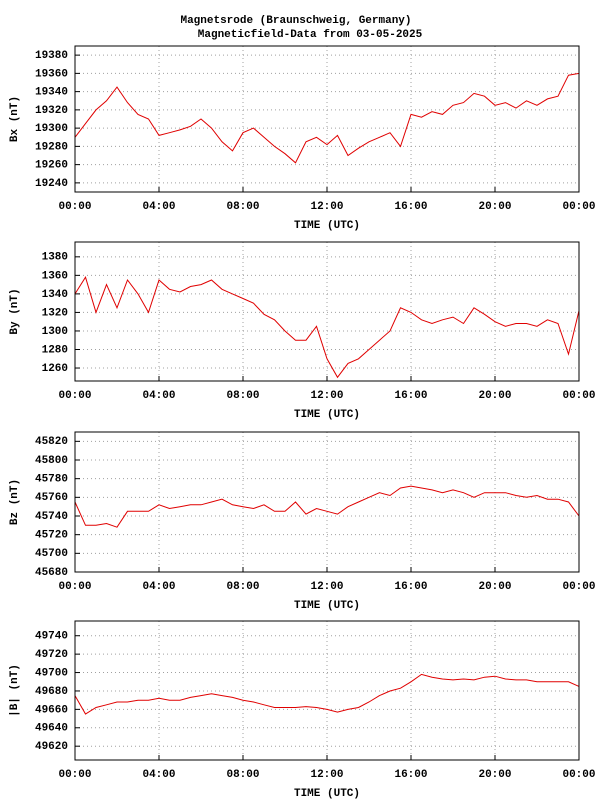 This screenshot has width=600, height=800. Describe the element at coordinates (51, 637) in the screenshot. I see `y-tick-label: 49740` at that location.